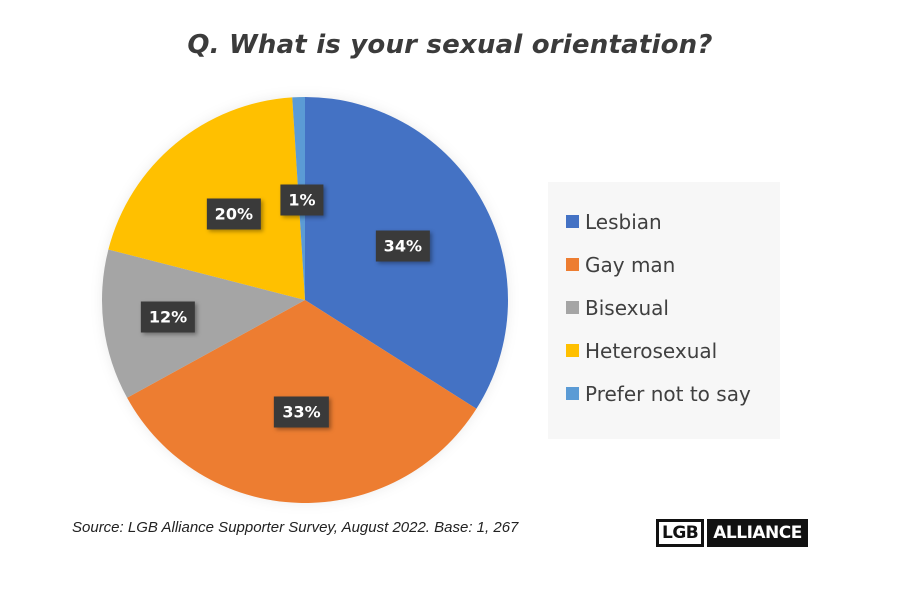 The width and height of the screenshot is (900, 600). Describe the element at coordinates (450, 45) in the screenshot. I see `chart-title: Q. What is your sexual orientation?` at that location.